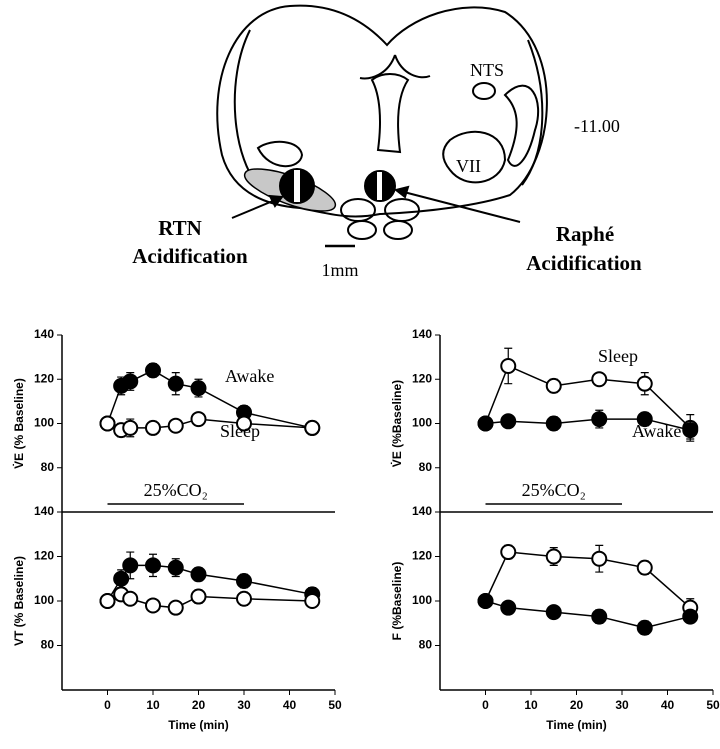 This screenshot has height=749, width=720. What do you see at coordinates (585, 234) in the screenshot?
I see `raphe-label: Raphé` at bounding box center [585, 234].